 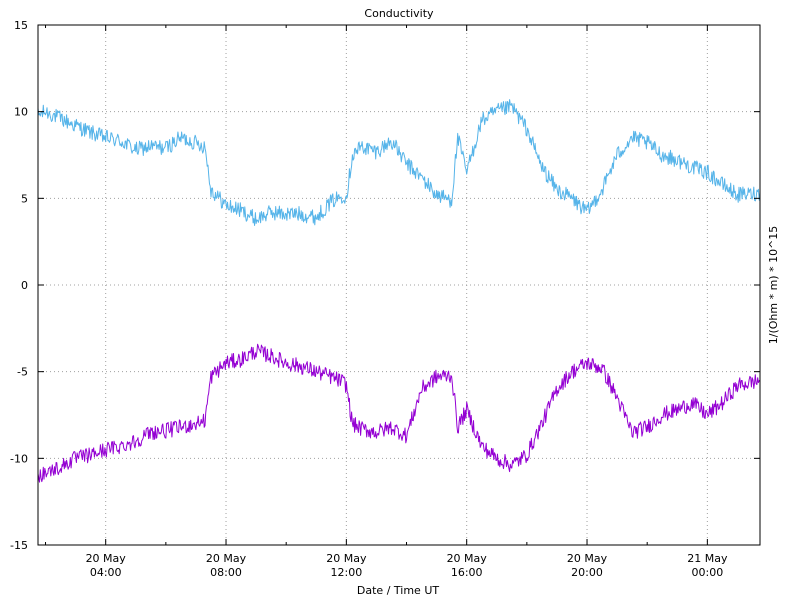 I want to click on x-tick-label-time: 04:00, so click(x=106, y=572).